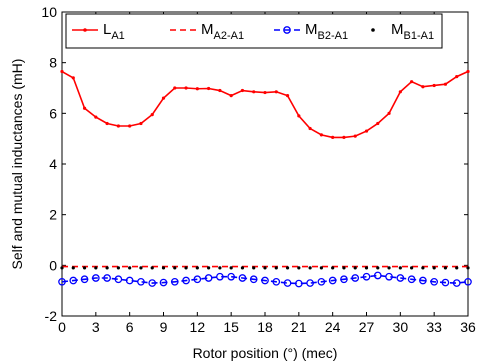  What do you see at coordinates (130, 327) in the screenshot?
I see `x-tick-label: 6` at bounding box center [130, 327].